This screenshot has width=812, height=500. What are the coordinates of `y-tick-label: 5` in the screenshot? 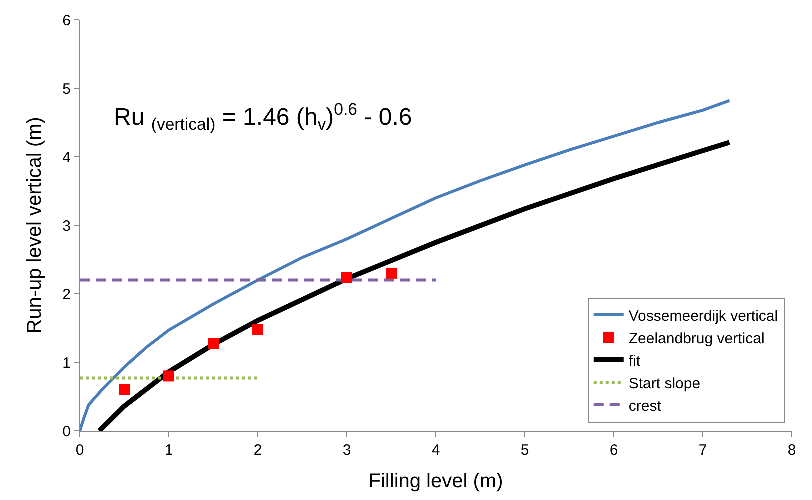 It's located at (66, 89).